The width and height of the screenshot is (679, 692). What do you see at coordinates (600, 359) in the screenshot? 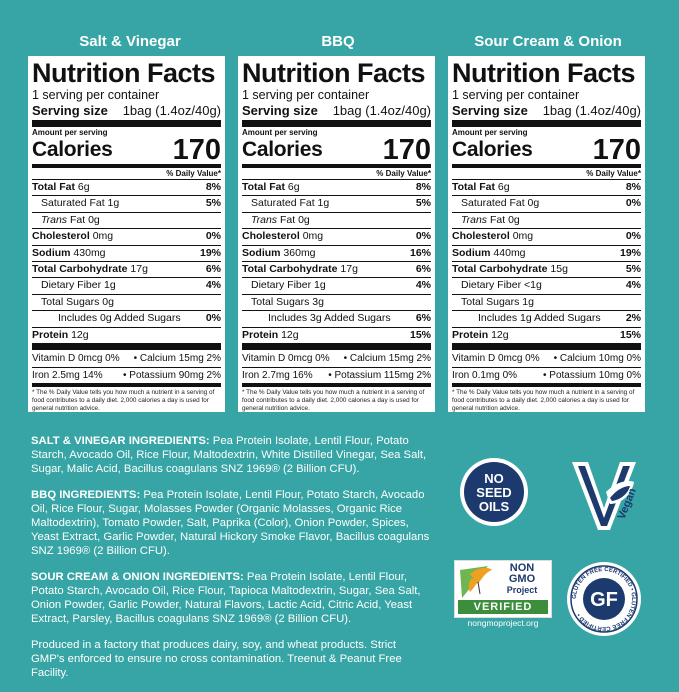
I see `calcium: Calcium 10mg 0%` at bounding box center [600, 359].